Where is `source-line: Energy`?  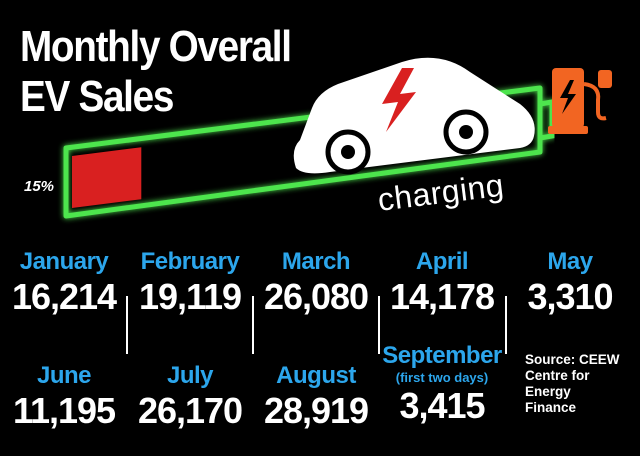
source-line: Energy is located at coordinates (548, 391).